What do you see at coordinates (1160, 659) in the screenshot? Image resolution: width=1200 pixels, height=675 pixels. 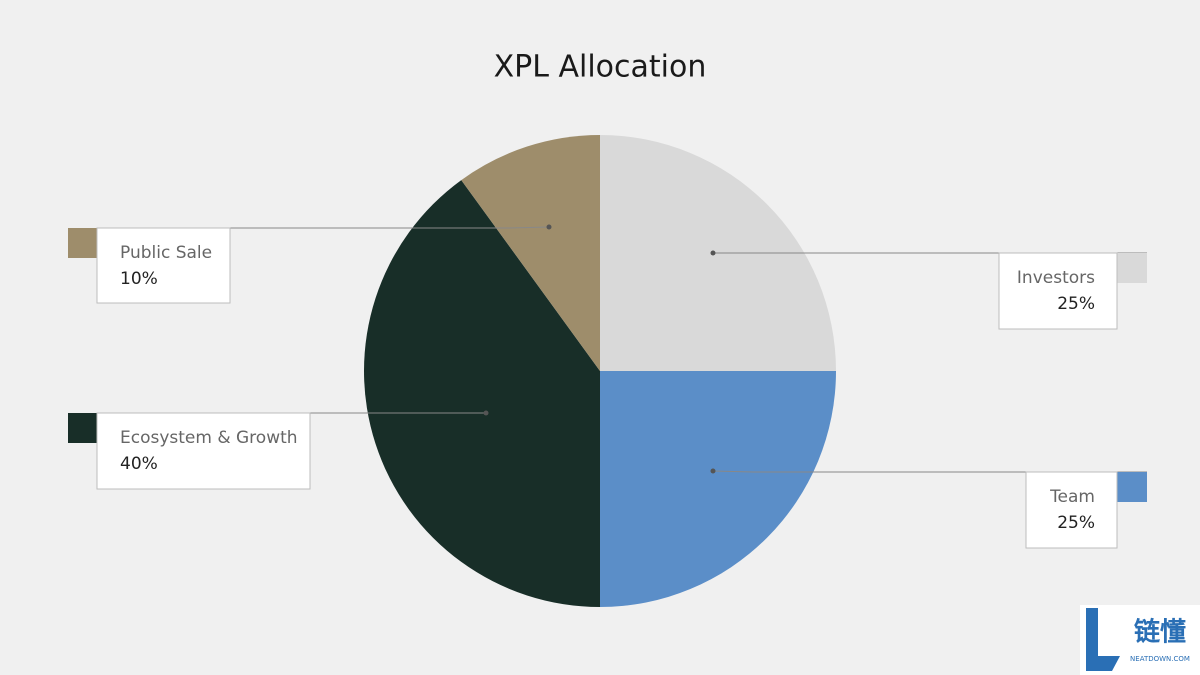 I see `watermark-site: NEATDOWN.COM` at bounding box center [1160, 659].